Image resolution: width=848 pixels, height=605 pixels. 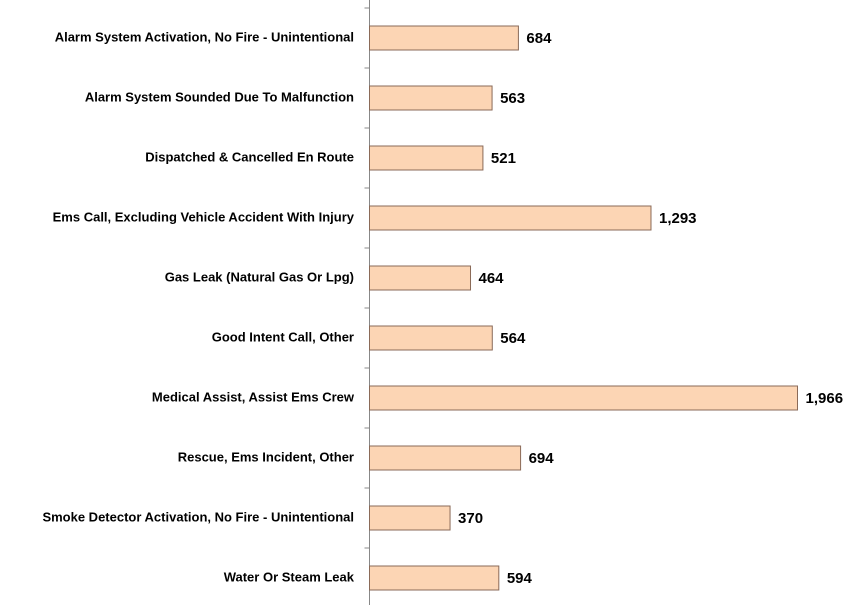 What do you see at coordinates (512, 98) in the screenshot?
I see `value-label: 563` at bounding box center [512, 98].